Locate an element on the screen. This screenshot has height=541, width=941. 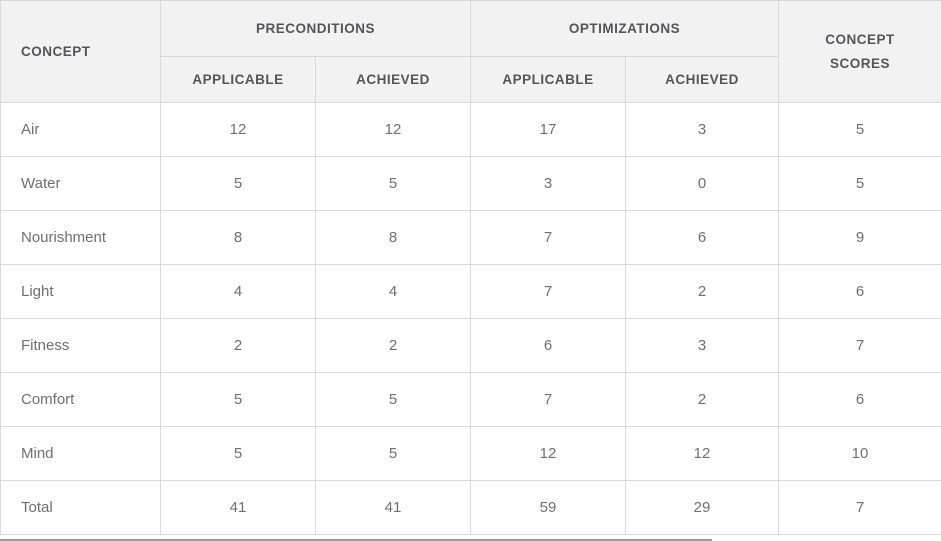
table-row-fitness: Fitness 2 2 6 3 7 is located at coordinates (470, 345).